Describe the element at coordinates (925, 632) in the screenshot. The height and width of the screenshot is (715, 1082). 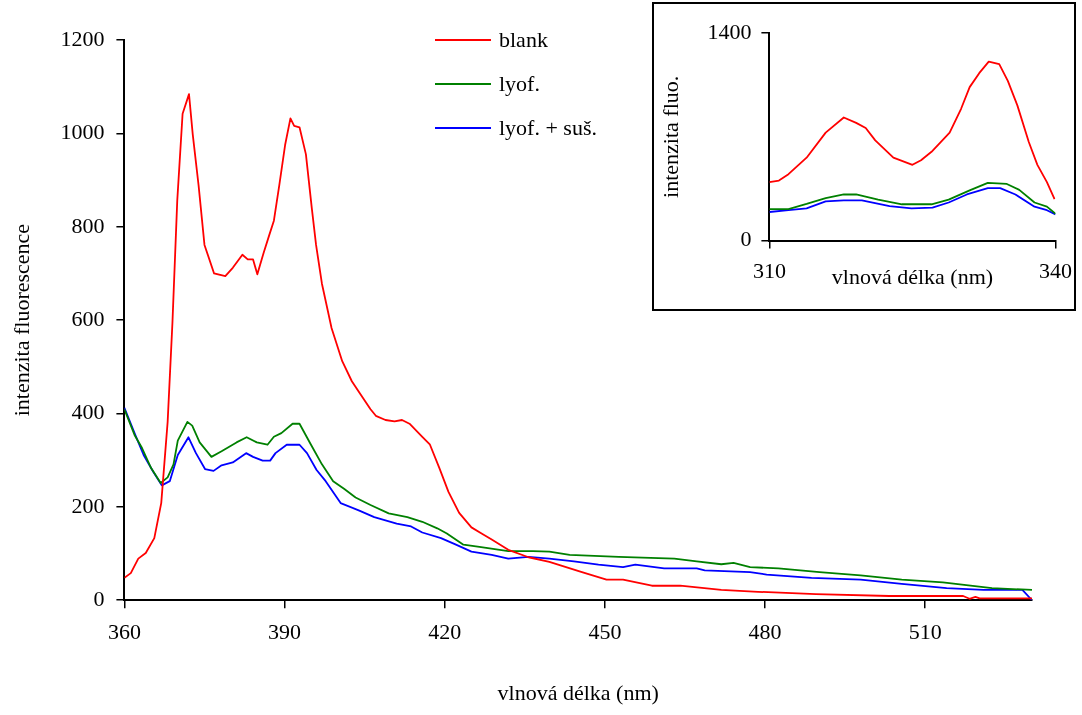
I see `x-tick-label: 510` at that location.